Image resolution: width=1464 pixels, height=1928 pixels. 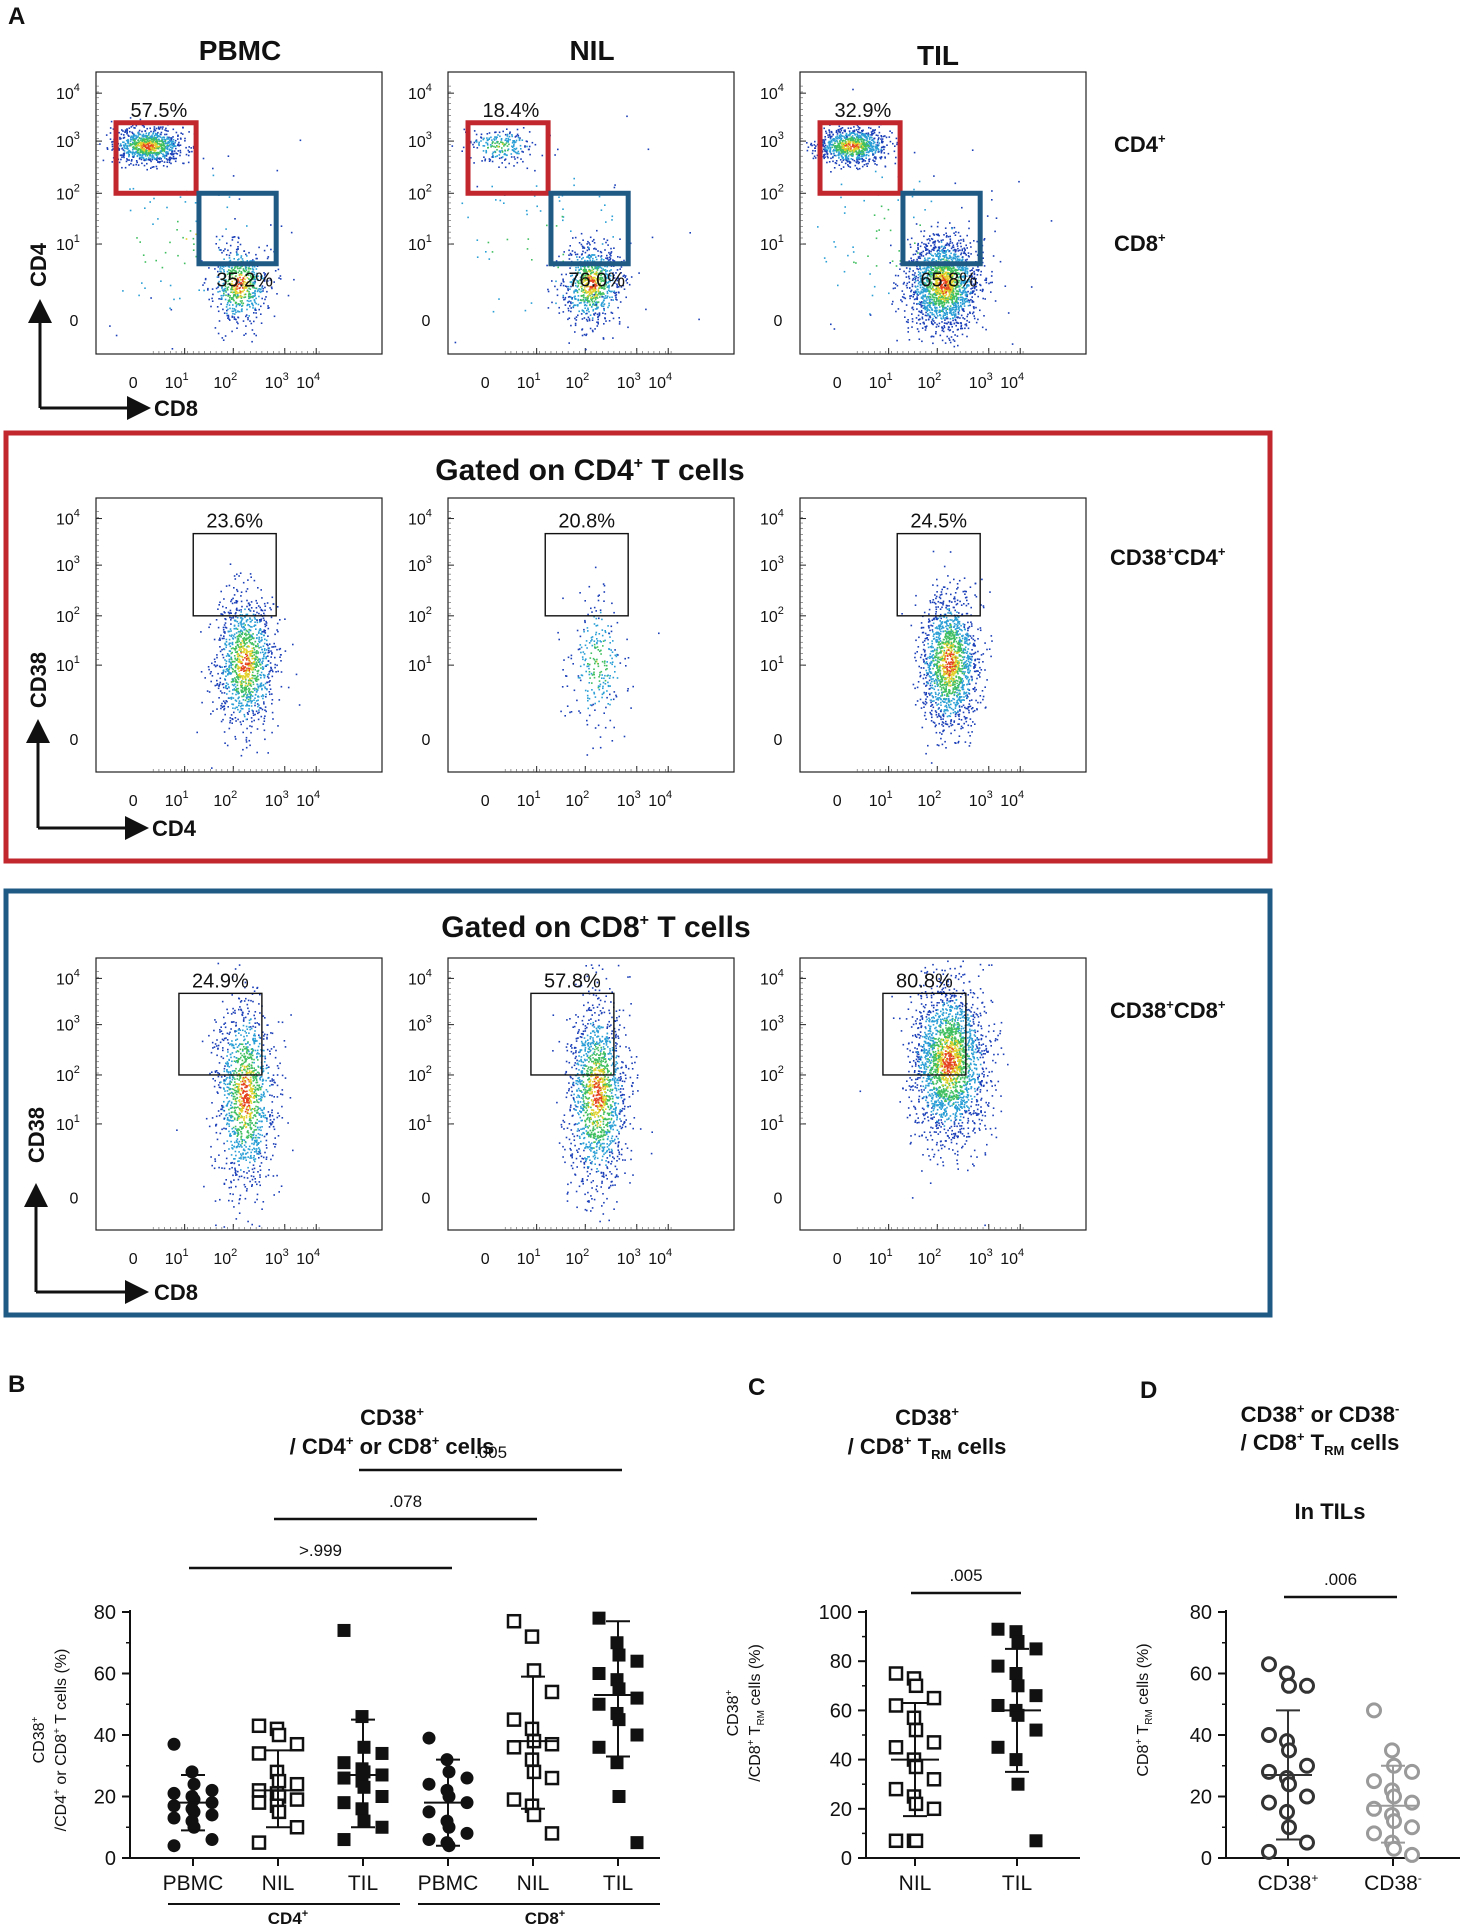 What do you see at coordinates (105, 1613) in the screenshot?
I see `chart-B-ytick-80: 80` at bounding box center [105, 1613].